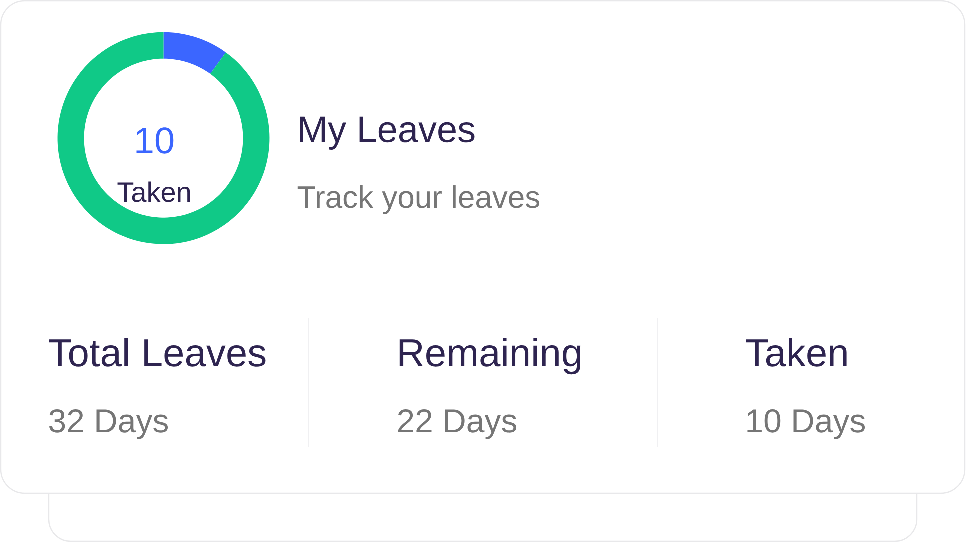 The height and width of the screenshot is (552, 966). Describe the element at coordinates (807, 424) in the screenshot. I see `text: 10 Days` at that location.